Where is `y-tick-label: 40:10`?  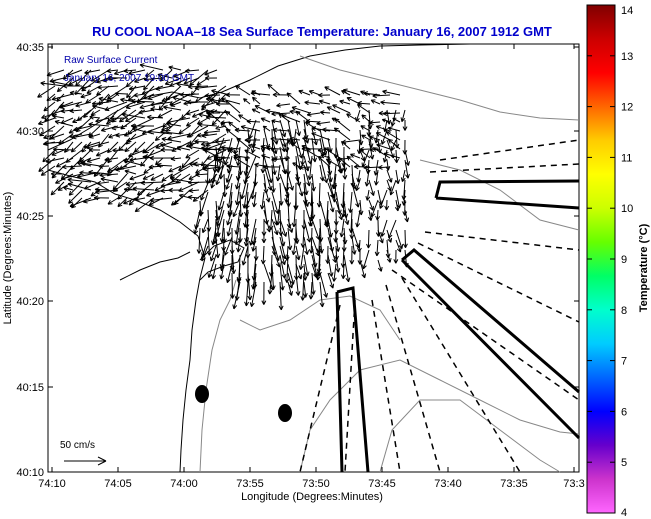
y-tick-label: 40:10 is located at coordinates (30, 473).